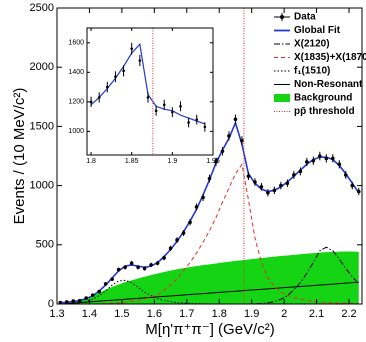  Describe the element at coordinates (312, 71) in the screenshot. I see `legend-label: f₁(1510)` at that location.